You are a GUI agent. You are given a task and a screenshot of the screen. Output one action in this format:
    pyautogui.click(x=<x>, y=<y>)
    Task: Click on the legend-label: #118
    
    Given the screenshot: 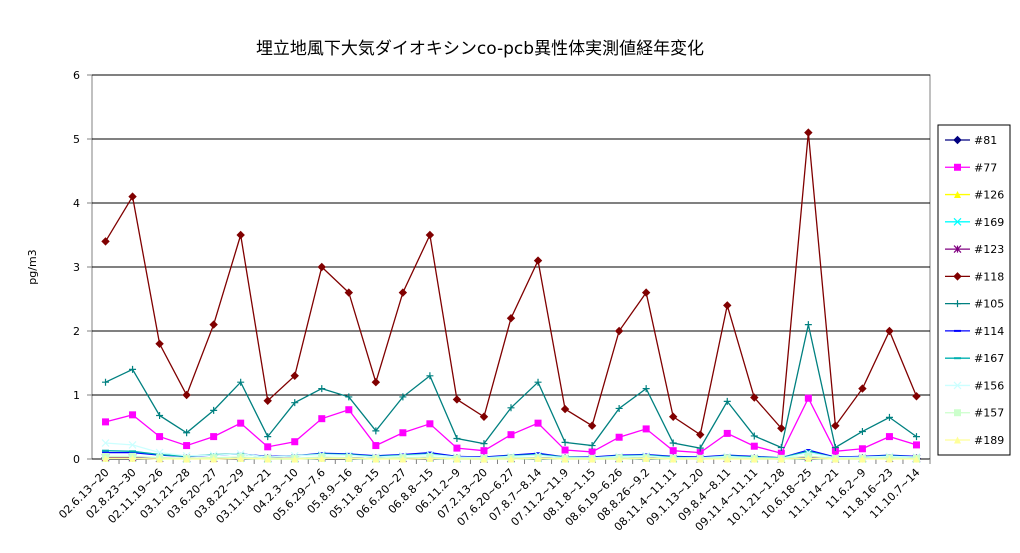 What is the action you would take?
    pyautogui.click(x=989, y=276)
    